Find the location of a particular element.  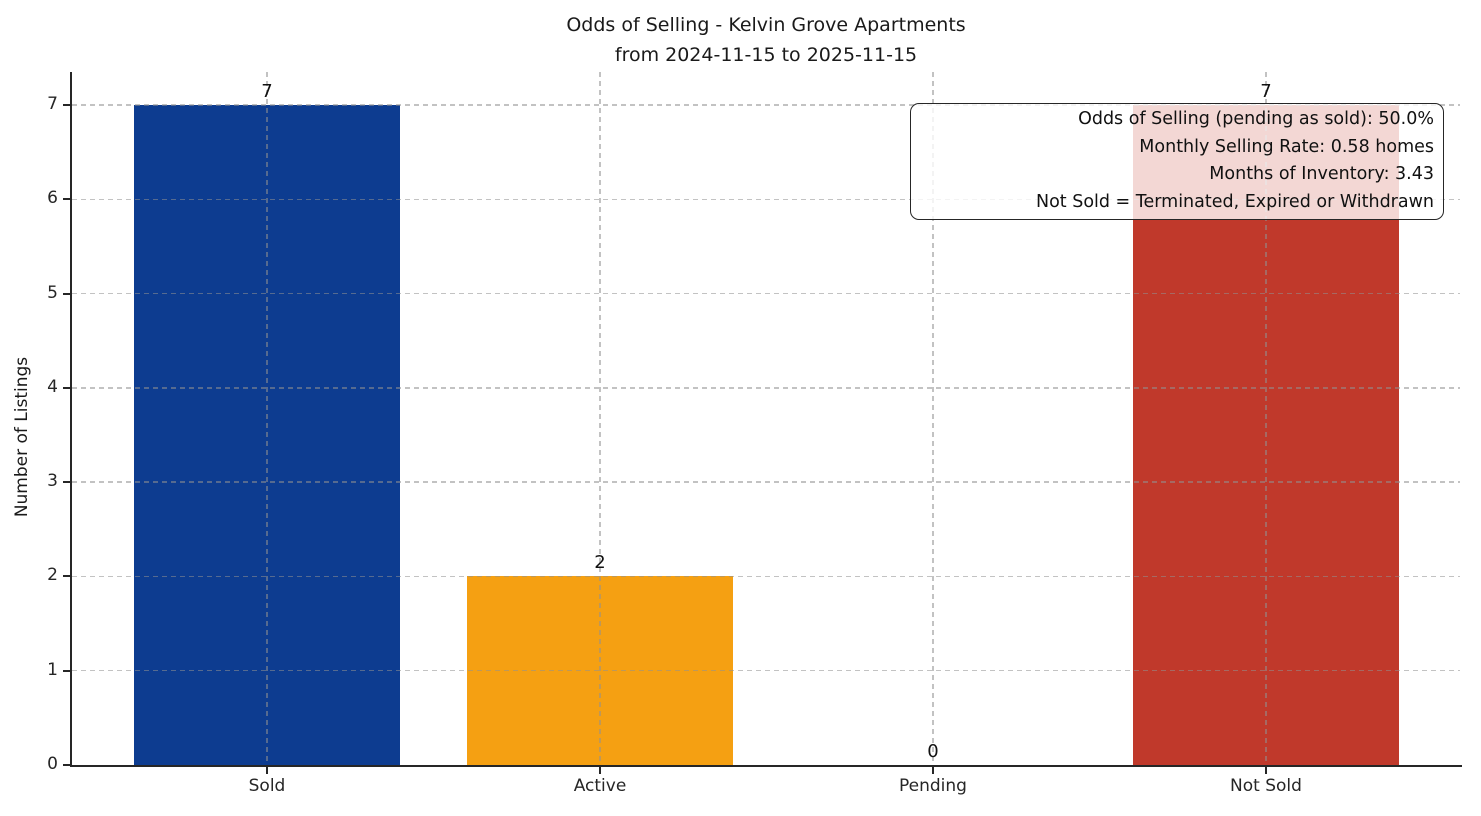

bar-value-label-active: 2 is located at coordinates (600, 562).